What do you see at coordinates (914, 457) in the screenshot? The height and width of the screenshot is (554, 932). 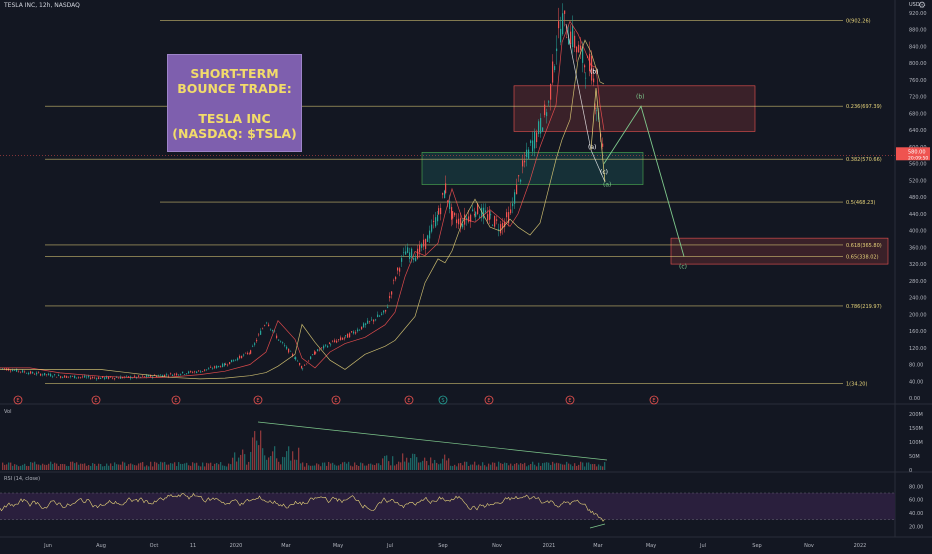 I see `volume-axis-tick: 50M` at bounding box center [914, 457].